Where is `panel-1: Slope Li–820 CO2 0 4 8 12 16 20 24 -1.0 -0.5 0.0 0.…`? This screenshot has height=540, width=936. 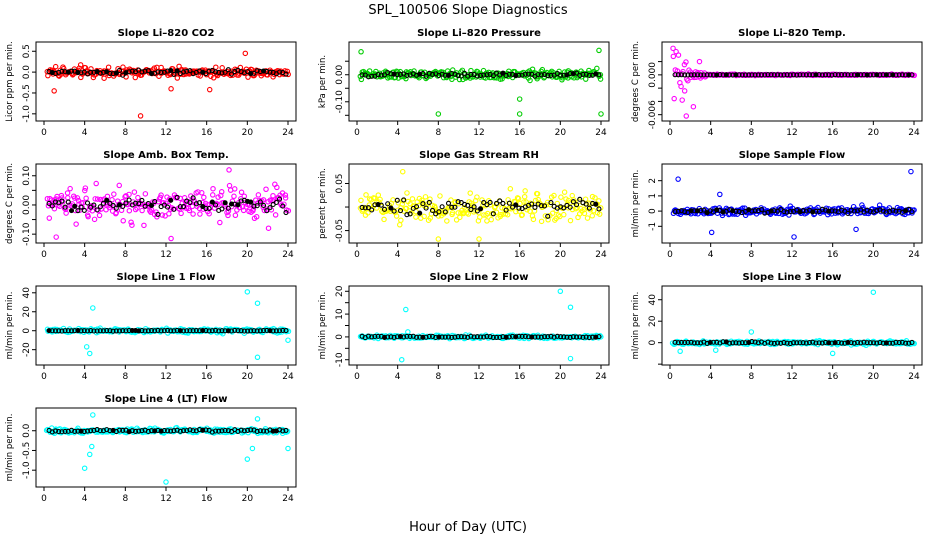
panel-1: Slope Li–820 CO2 0 4 8 12 16 20 24 -1.0 -0.5 0.0 0.… is located at coordinates (151, 83).